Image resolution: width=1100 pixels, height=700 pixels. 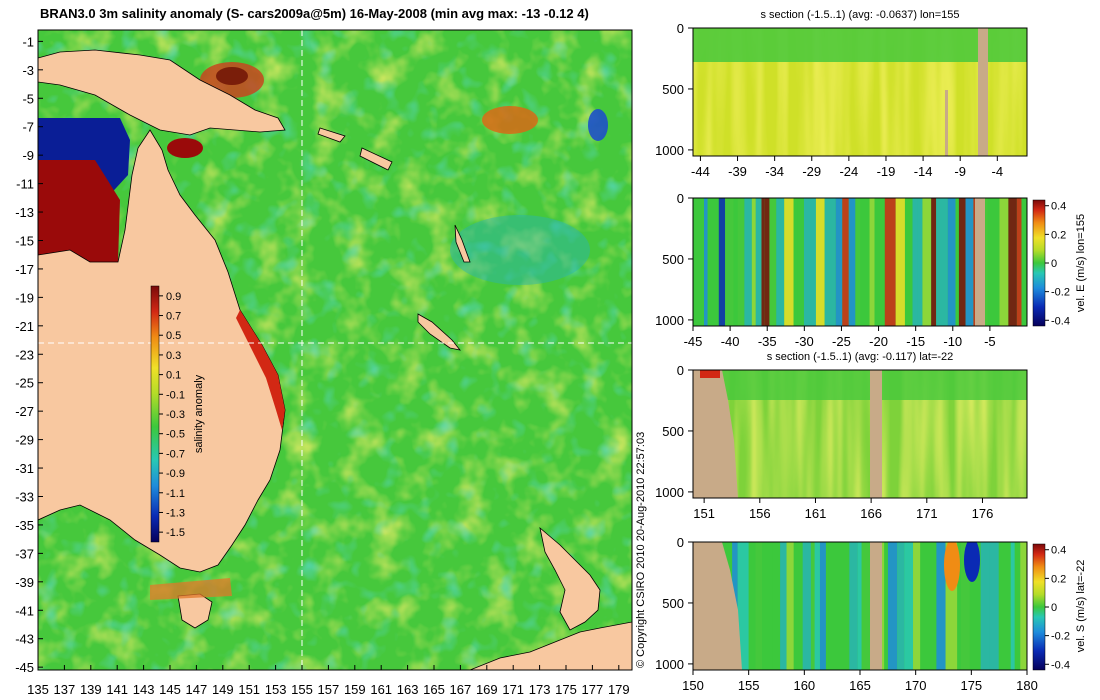 What do you see at coordinates (860, 434) in the screenshot?
I see `panel3-frame` at bounding box center [860, 434].